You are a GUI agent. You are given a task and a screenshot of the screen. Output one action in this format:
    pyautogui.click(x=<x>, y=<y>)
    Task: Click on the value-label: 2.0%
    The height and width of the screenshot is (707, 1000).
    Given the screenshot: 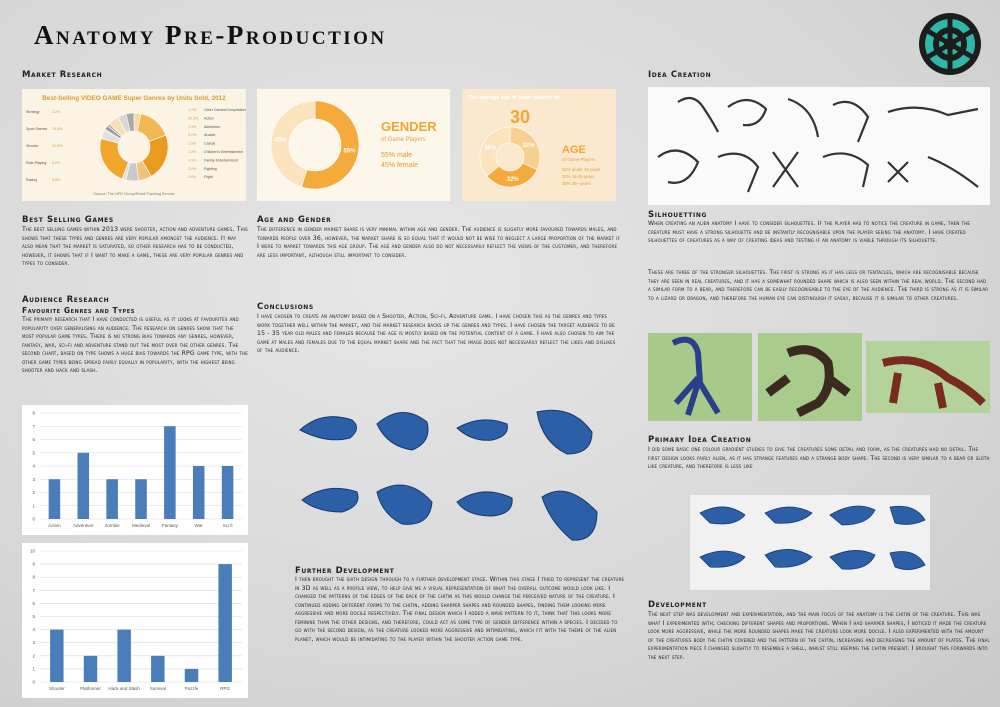 What is the action you would take?
    pyautogui.click(x=192, y=144)
    